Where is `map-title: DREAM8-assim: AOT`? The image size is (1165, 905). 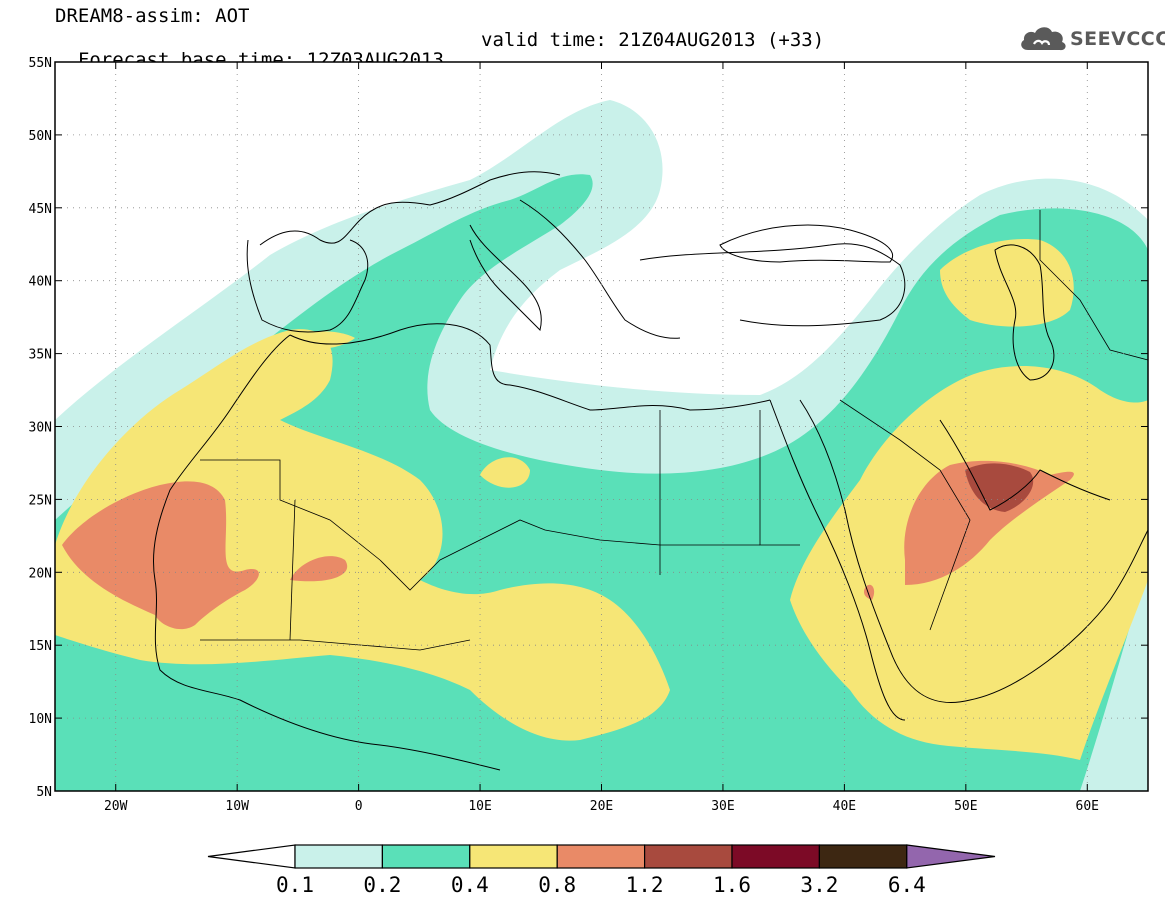
map-title: DREAM8-assim: AOT is located at coordinates (152, 16).